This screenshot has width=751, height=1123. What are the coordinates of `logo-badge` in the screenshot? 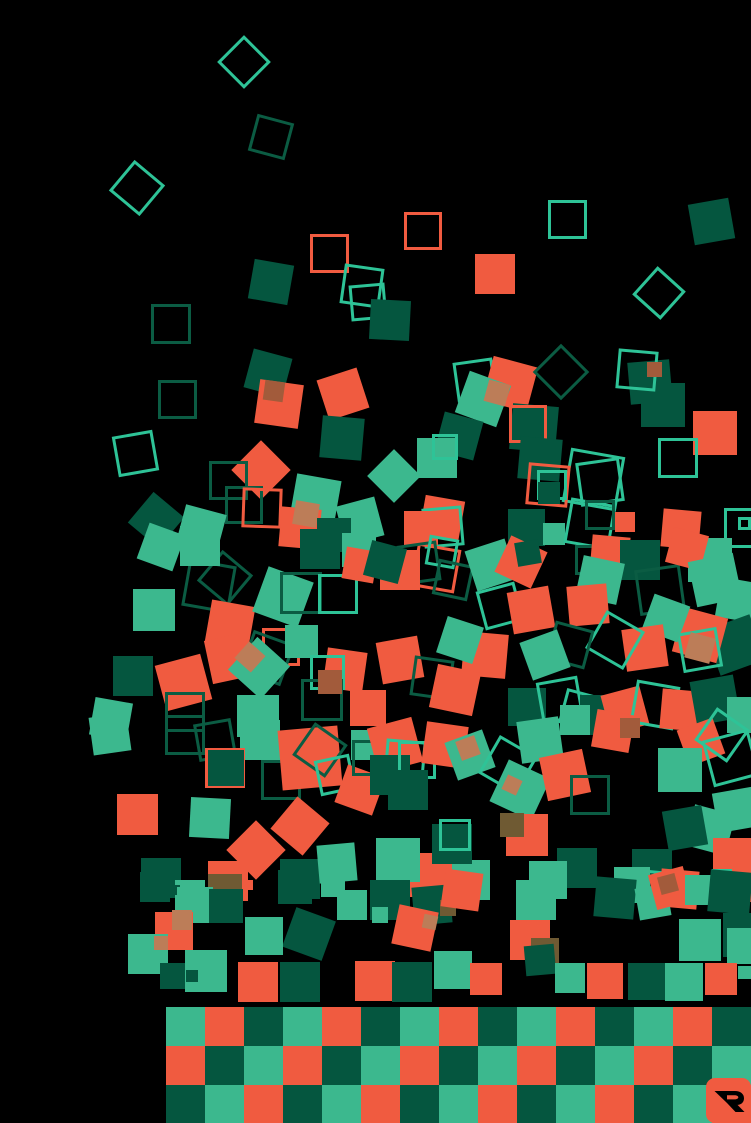 It's located at (728, 1100).